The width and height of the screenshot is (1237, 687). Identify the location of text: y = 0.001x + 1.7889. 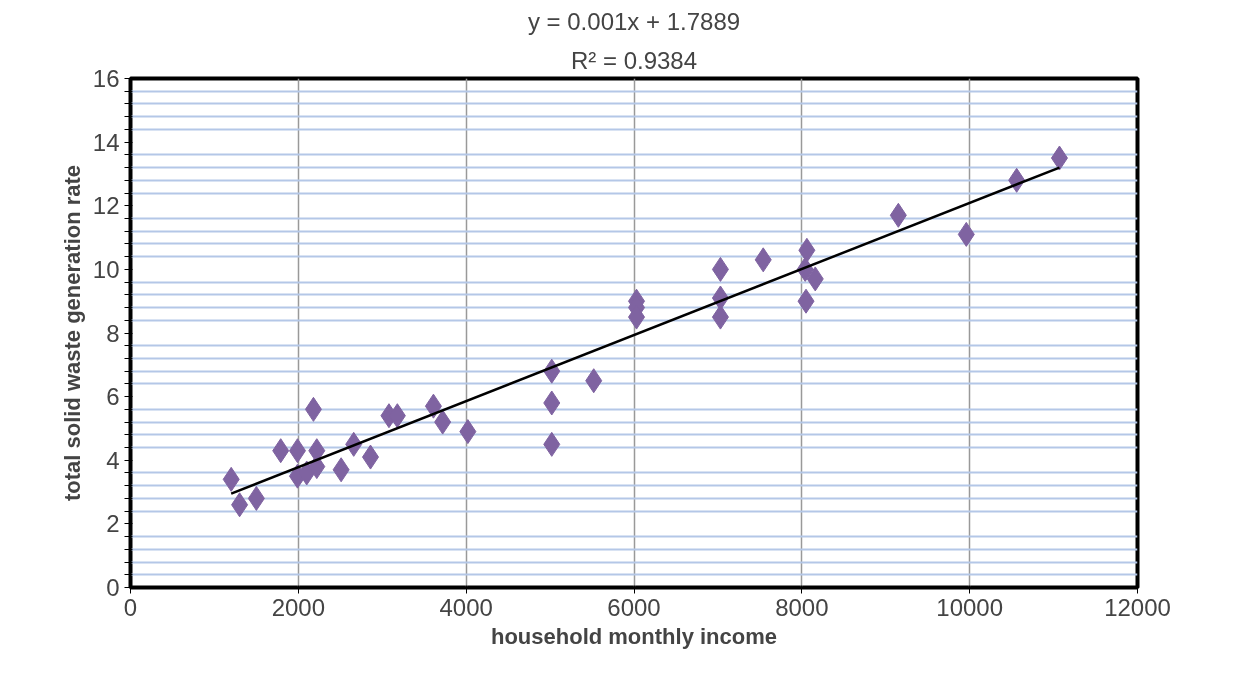
(634, 21).